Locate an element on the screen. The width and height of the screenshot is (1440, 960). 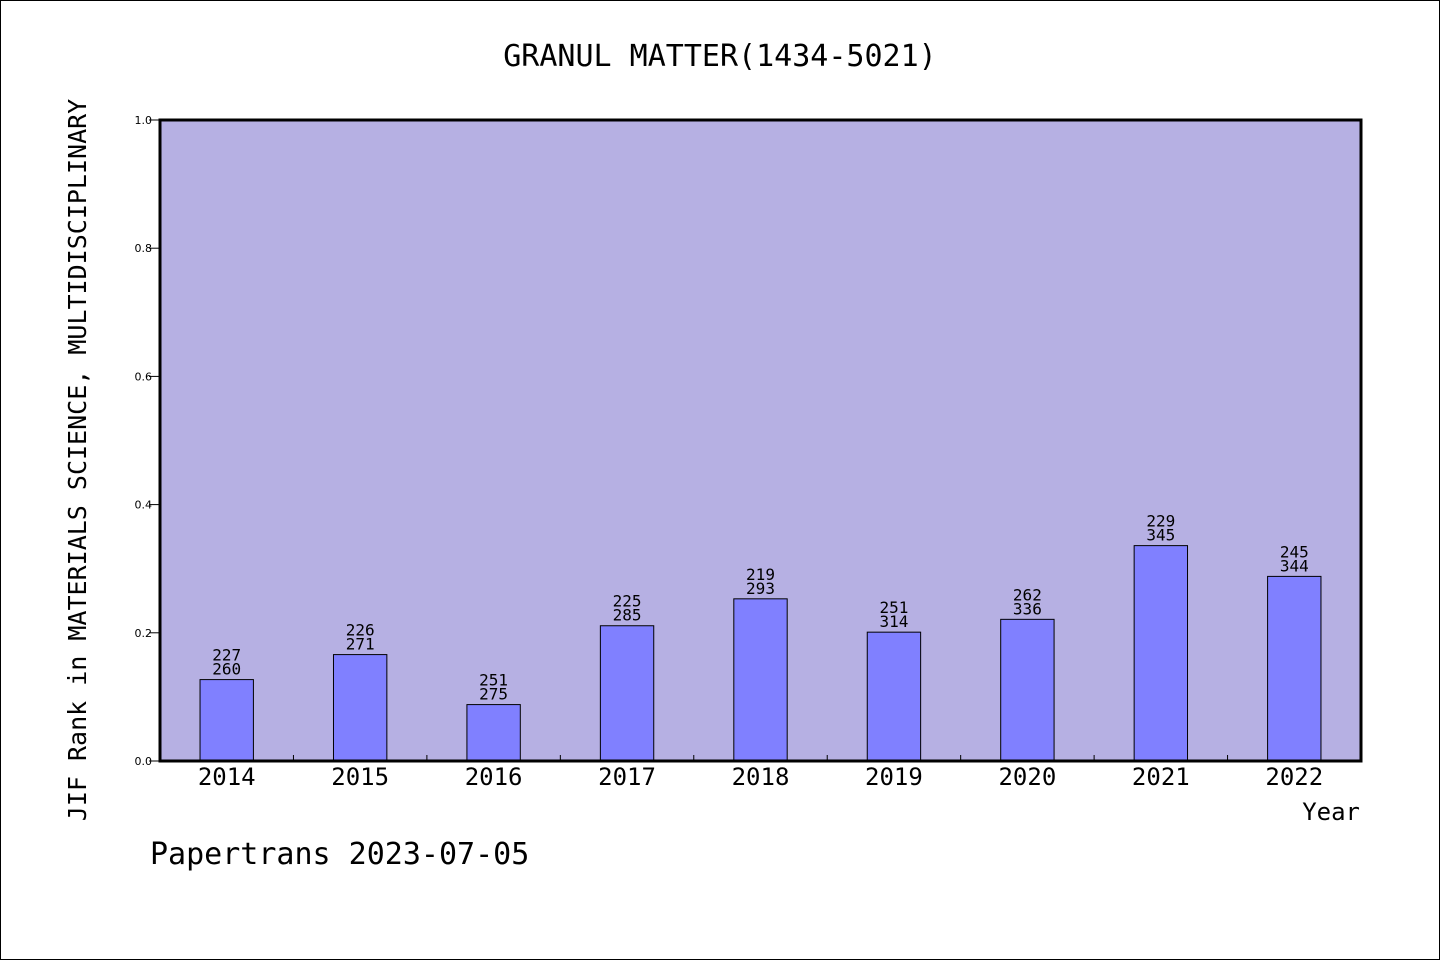
bar-rank-label: 262 is located at coordinates (1027, 594).